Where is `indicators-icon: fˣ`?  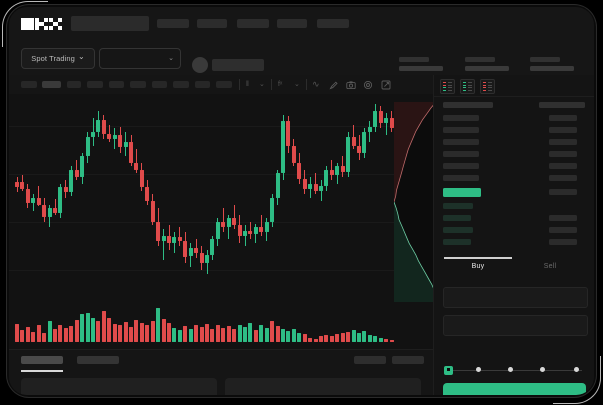 indicators-icon: fˣ is located at coordinates (280, 84).